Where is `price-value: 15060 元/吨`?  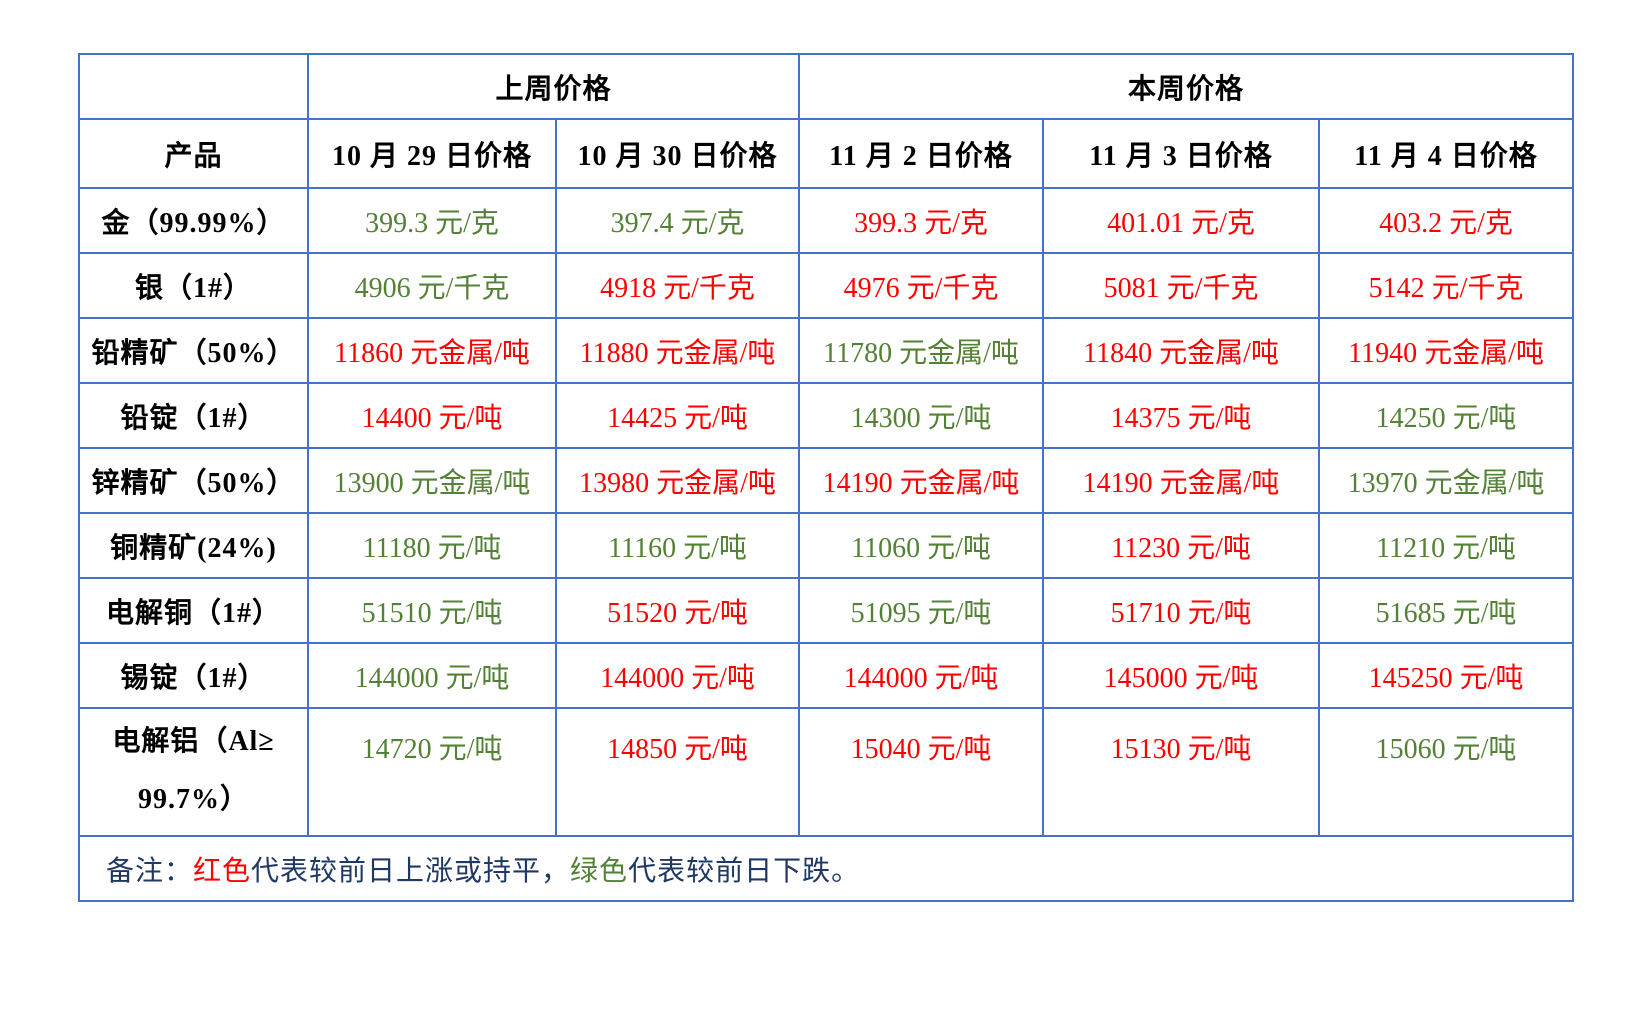
price-value: 15060 元/吨 is located at coordinates (1446, 749).